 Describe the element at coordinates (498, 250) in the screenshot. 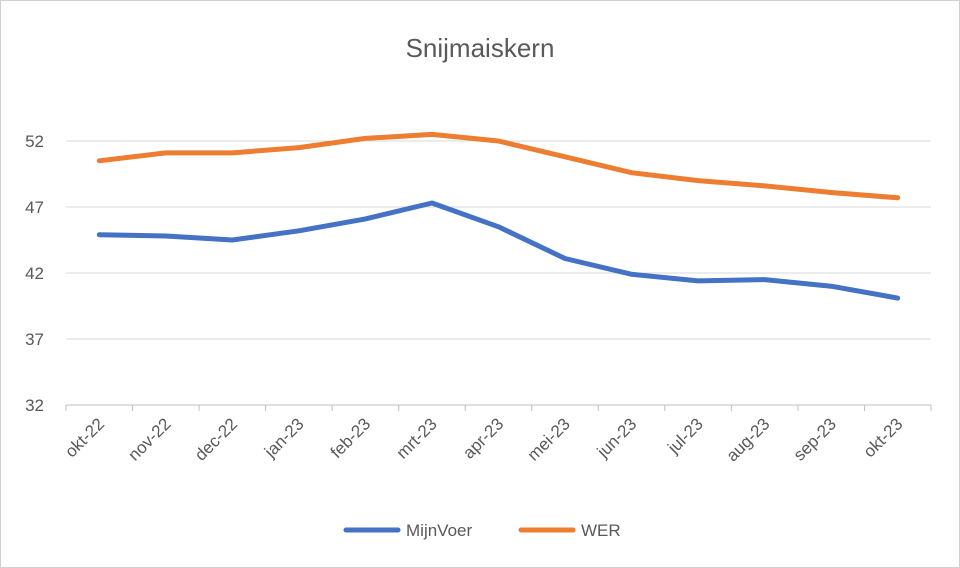

I see `series-line-mijnvoer` at that location.